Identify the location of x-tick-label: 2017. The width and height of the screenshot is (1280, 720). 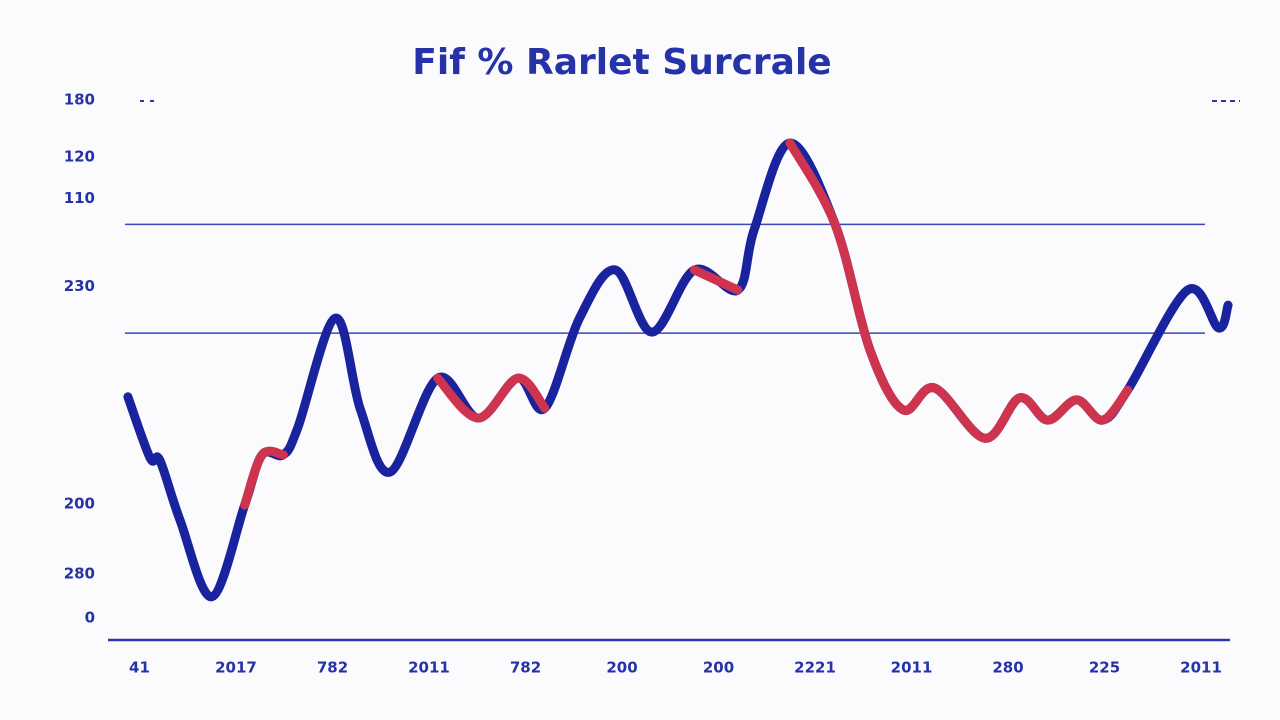
(236, 668).